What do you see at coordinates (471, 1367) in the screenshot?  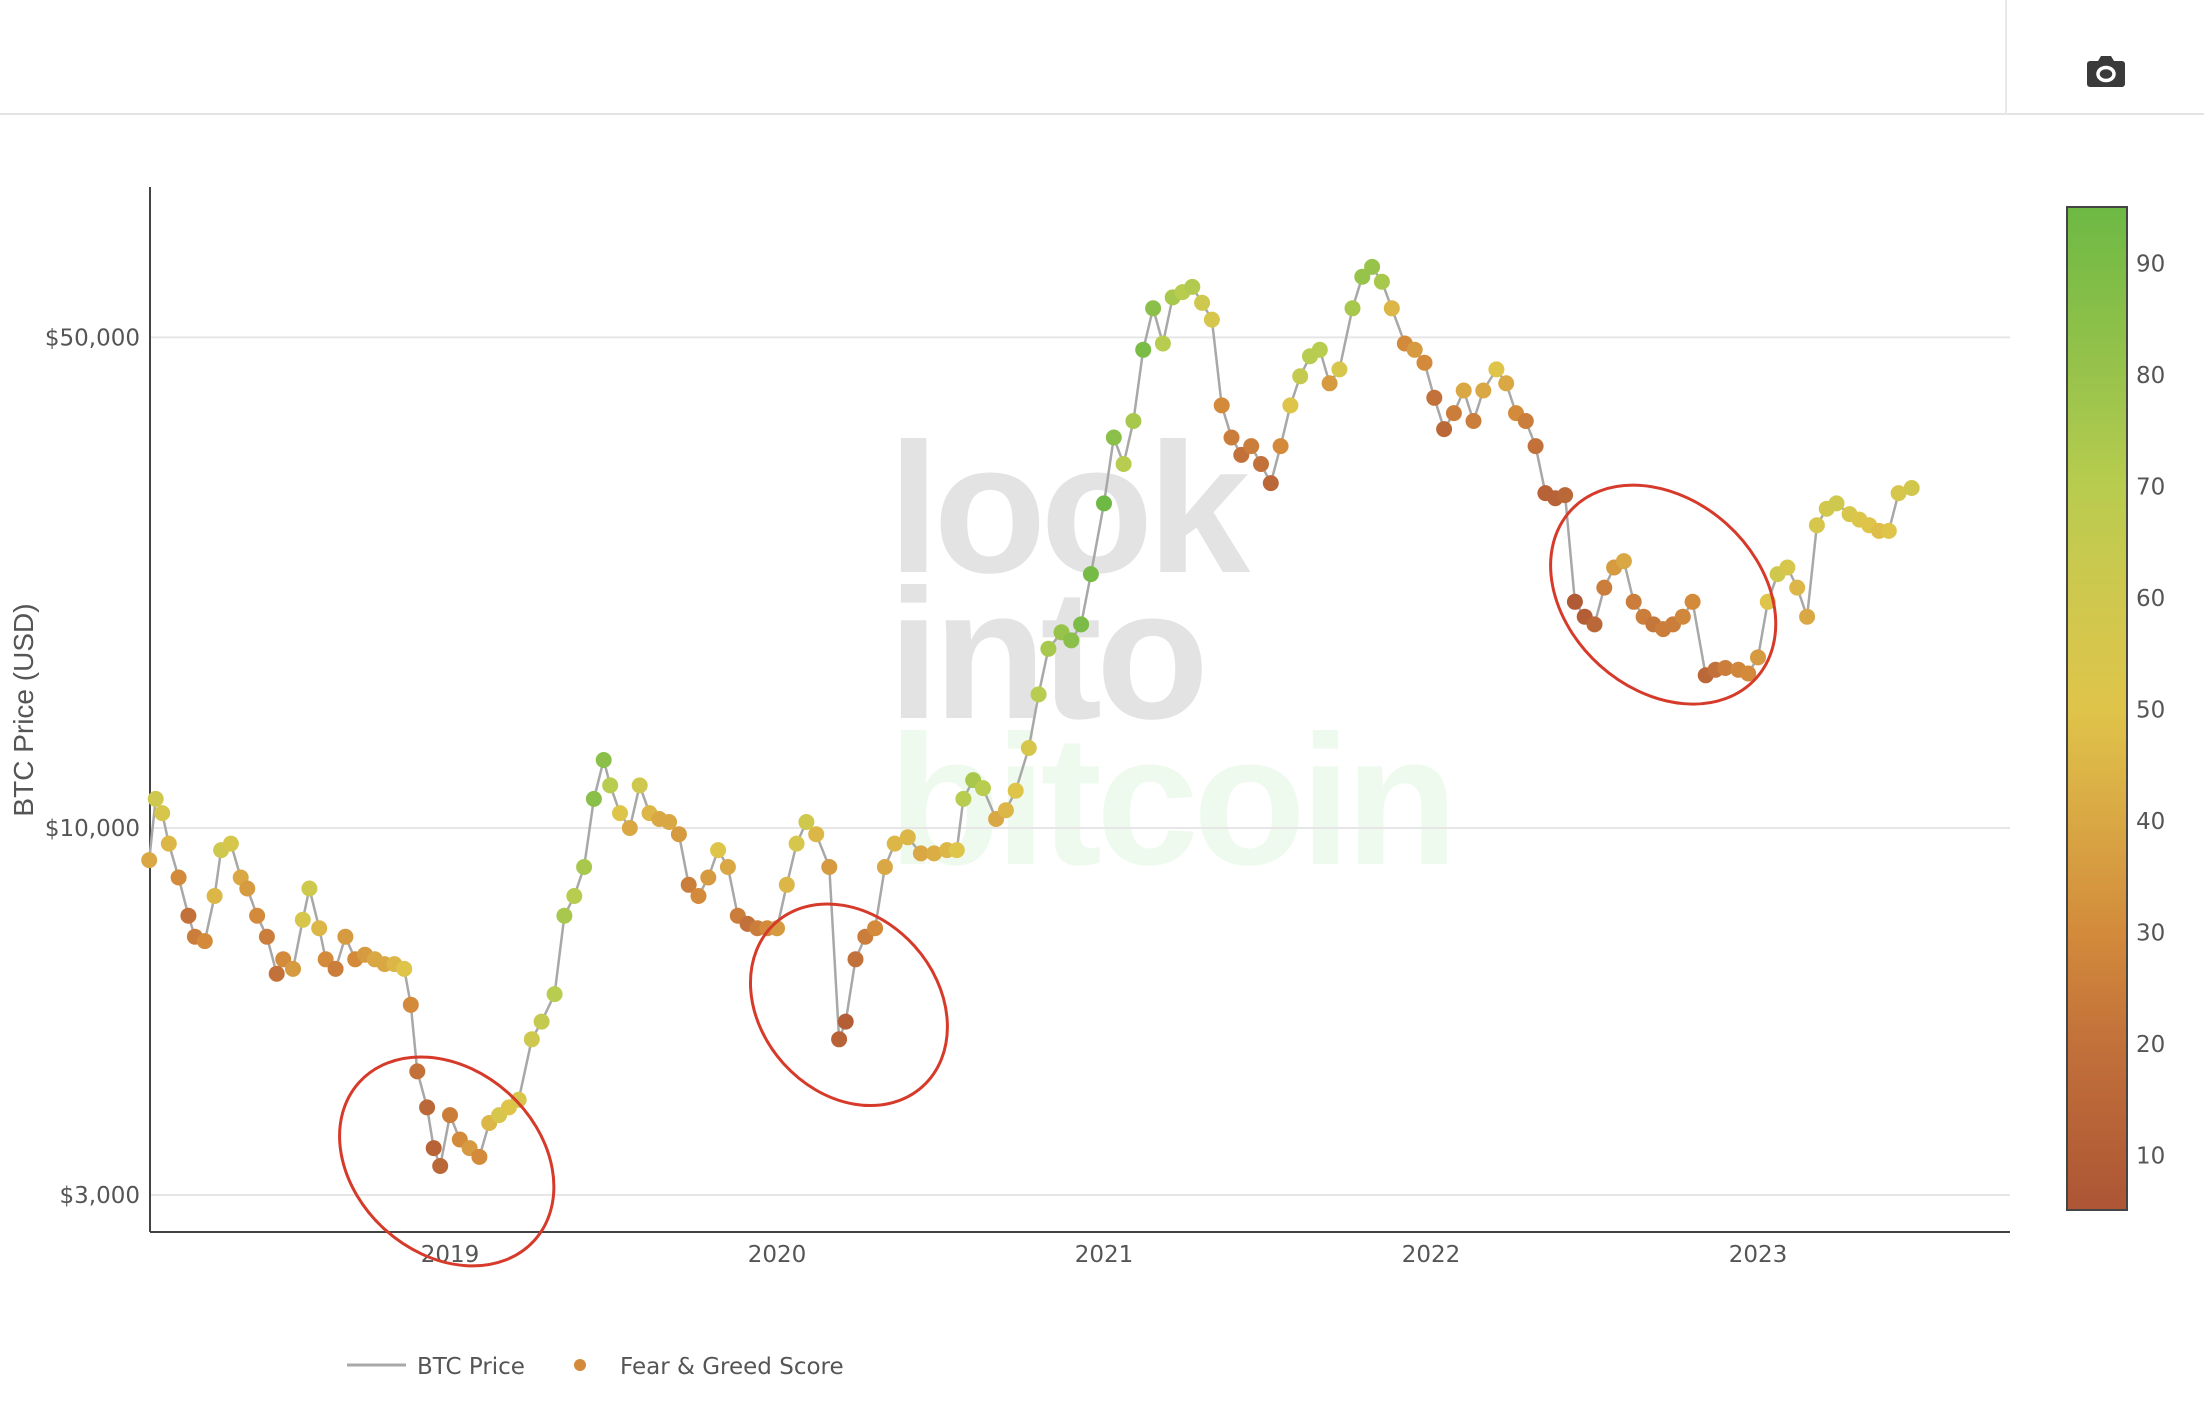 I see `legend-btc-price: BTC Price` at bounding box center [471, 1367].